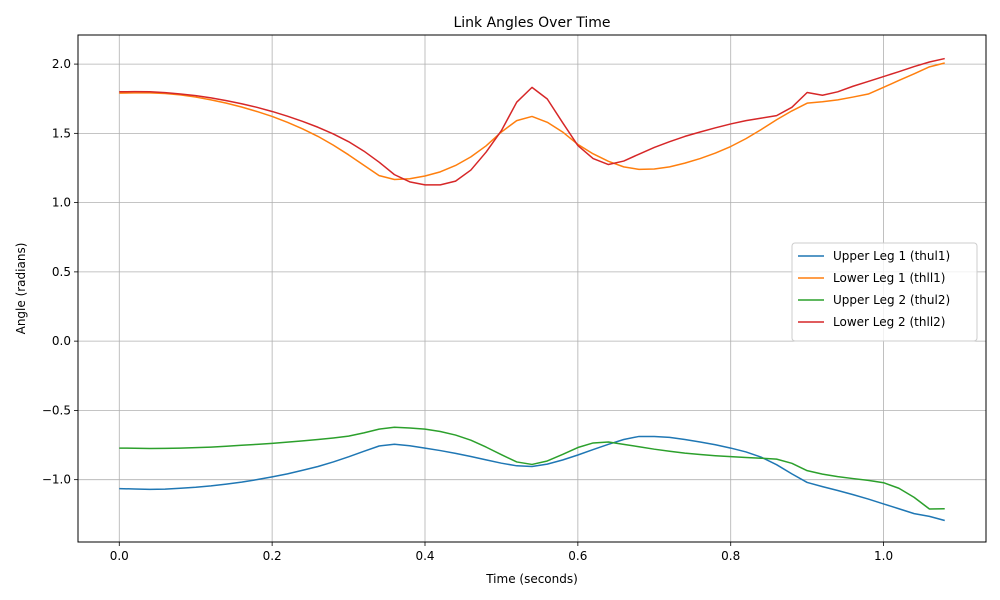 The height and width of the screenshot is (600, 1000). I want to click on x-tick-label: 0.4, so click(424, 556).